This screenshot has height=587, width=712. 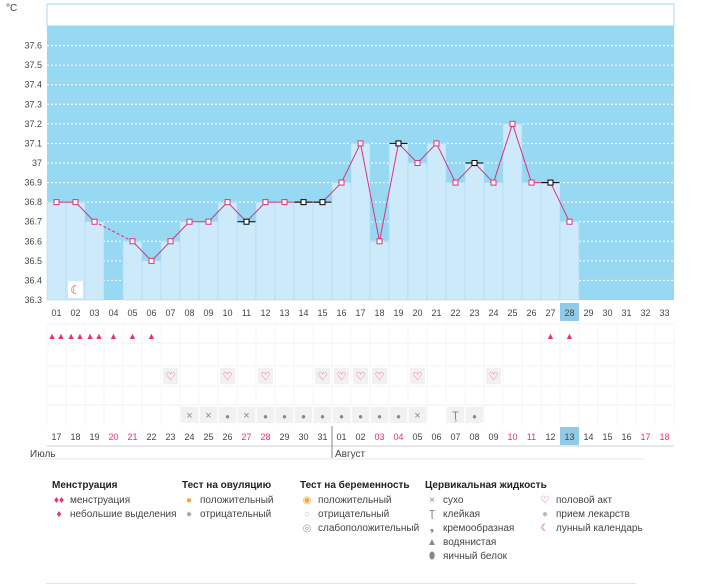 I want to click on legend-item: ♦♦ менструация, so click(x=114, y=501).